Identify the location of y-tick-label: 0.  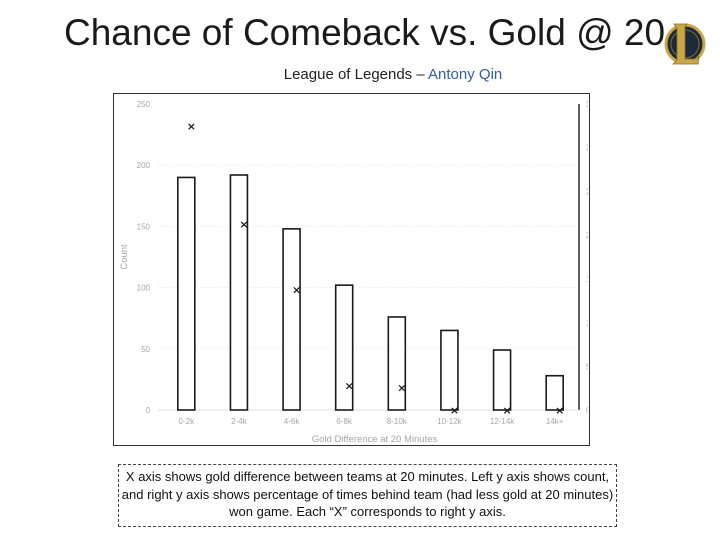
(148, 410).